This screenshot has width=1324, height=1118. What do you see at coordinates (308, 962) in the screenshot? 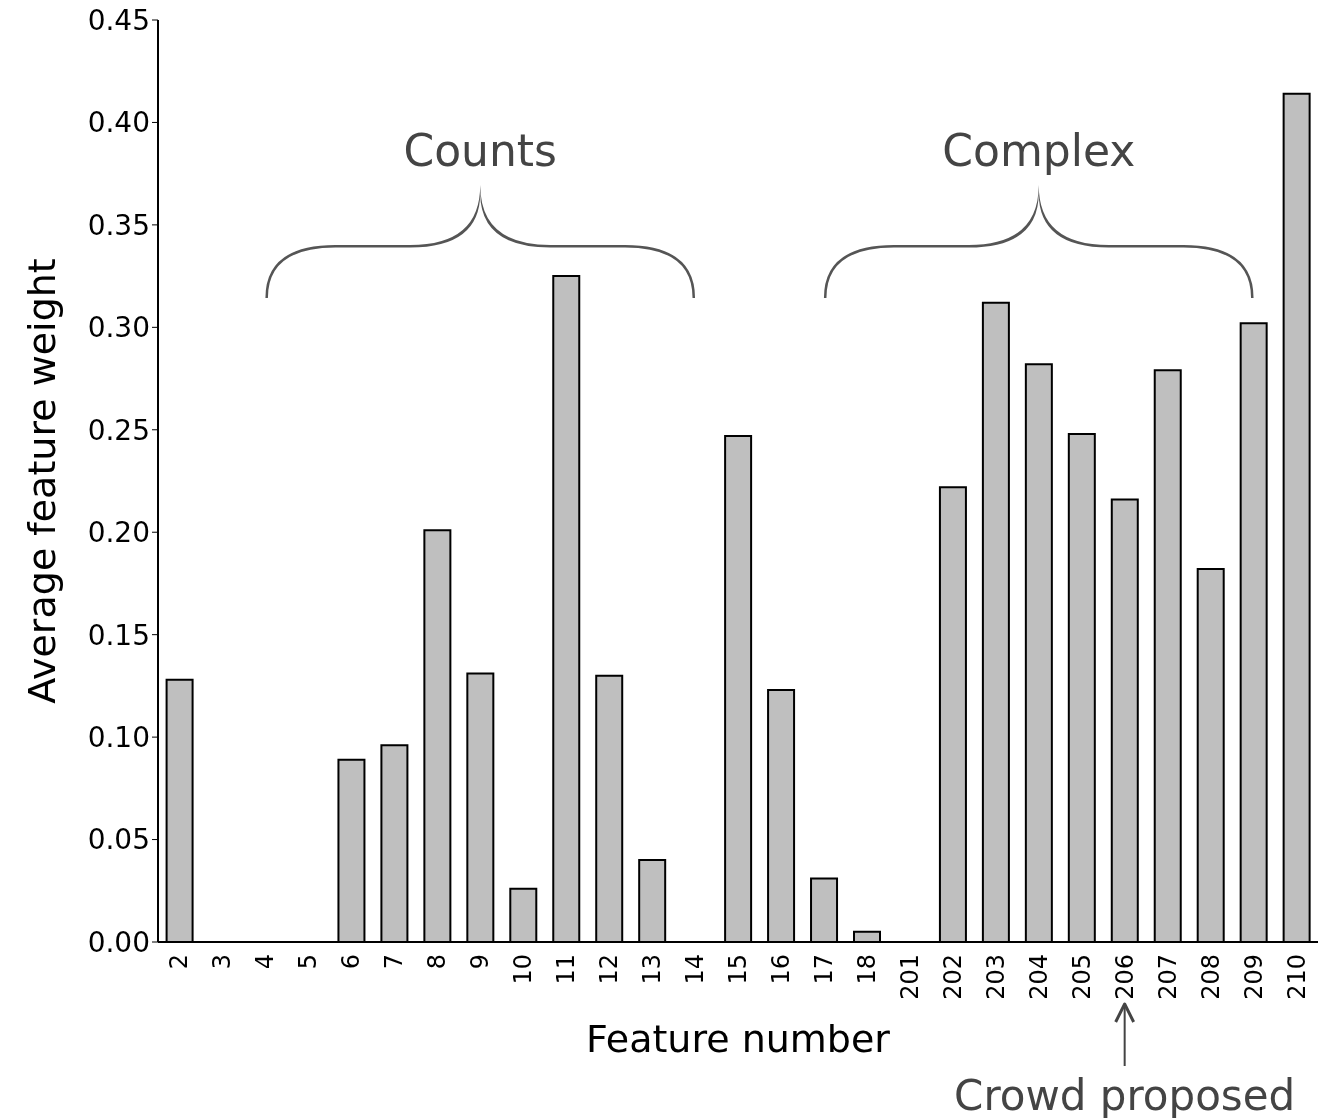
I see `x-tick-label: 5` at bounding box center [308, 962].